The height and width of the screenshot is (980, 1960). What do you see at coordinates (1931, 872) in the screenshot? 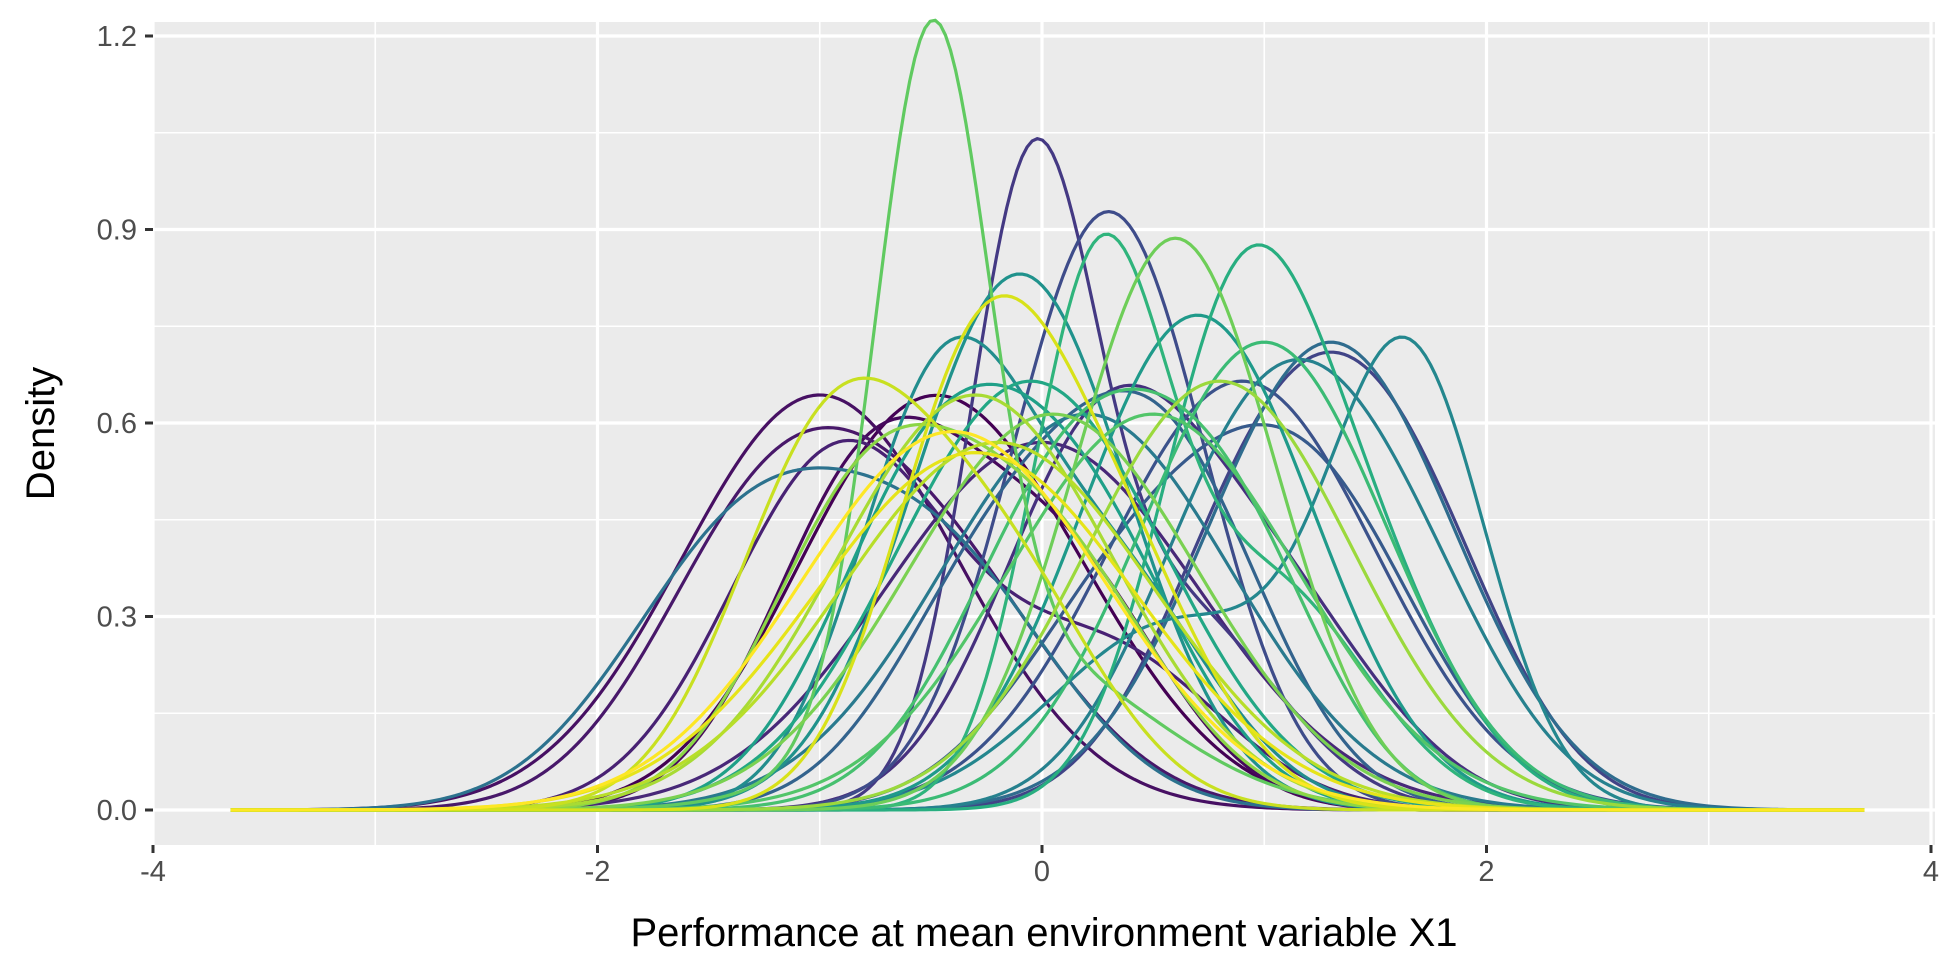
I see `x-tick-label: 4` at bounding box center [1931, 872].